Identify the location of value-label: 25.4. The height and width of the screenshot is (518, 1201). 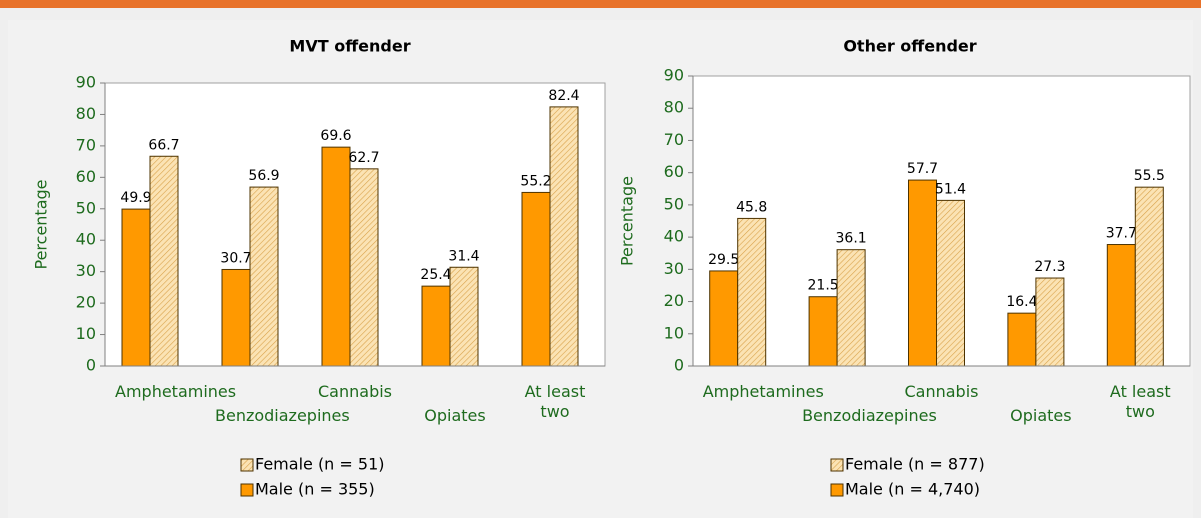
(435, 275).